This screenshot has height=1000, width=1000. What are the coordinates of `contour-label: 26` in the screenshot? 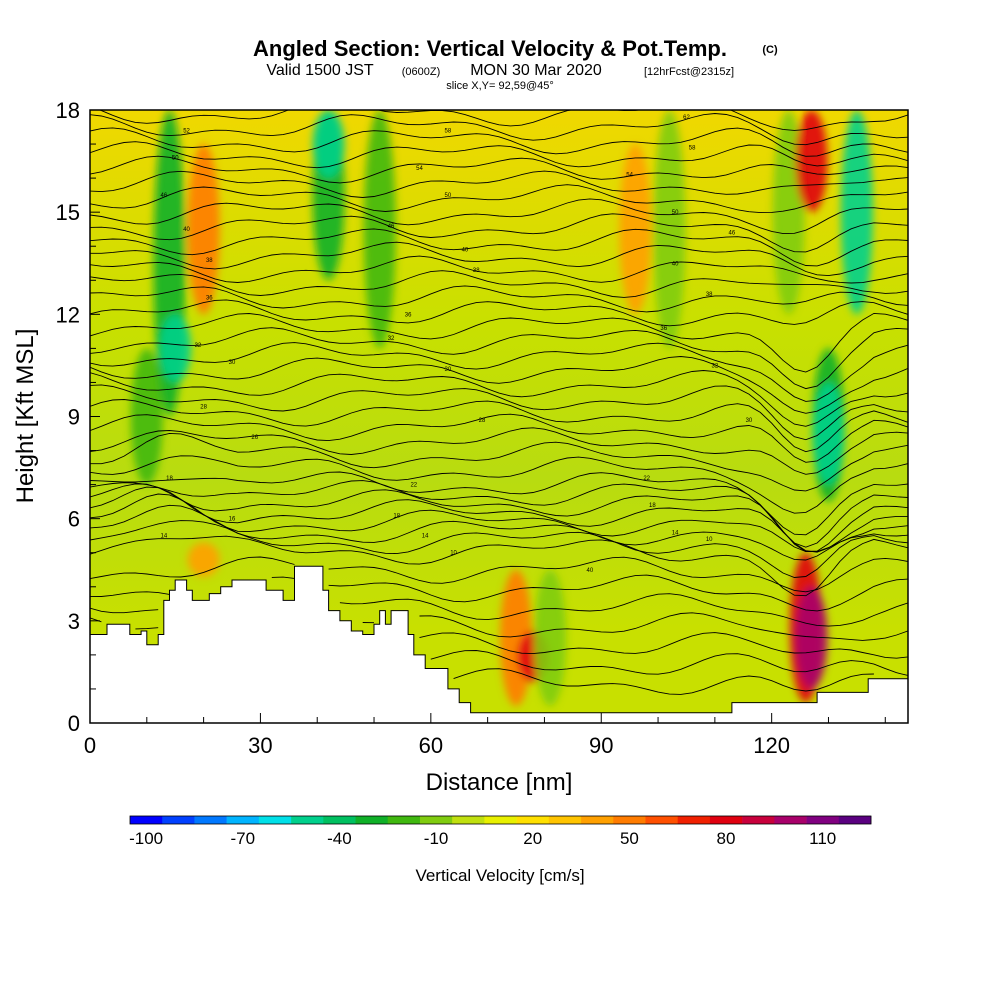 It's located at (254, 438).